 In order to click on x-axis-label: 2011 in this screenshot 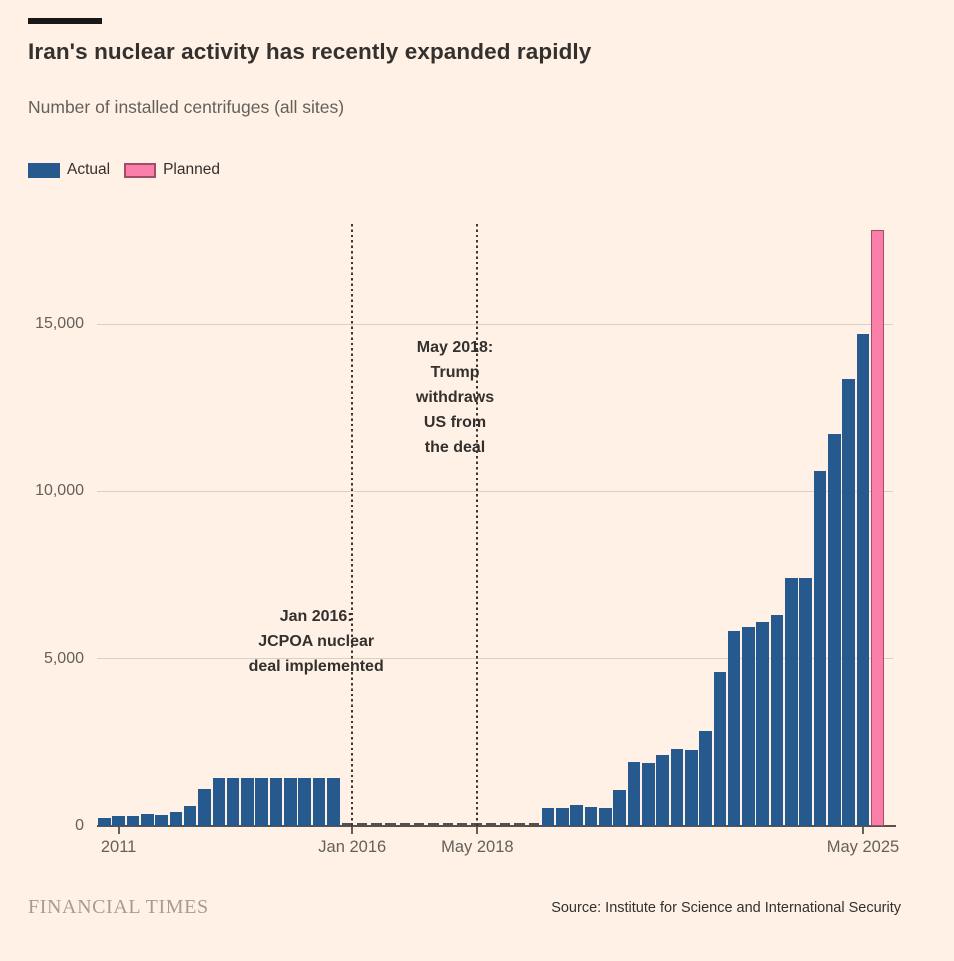, I will do `click(118, 847)`.